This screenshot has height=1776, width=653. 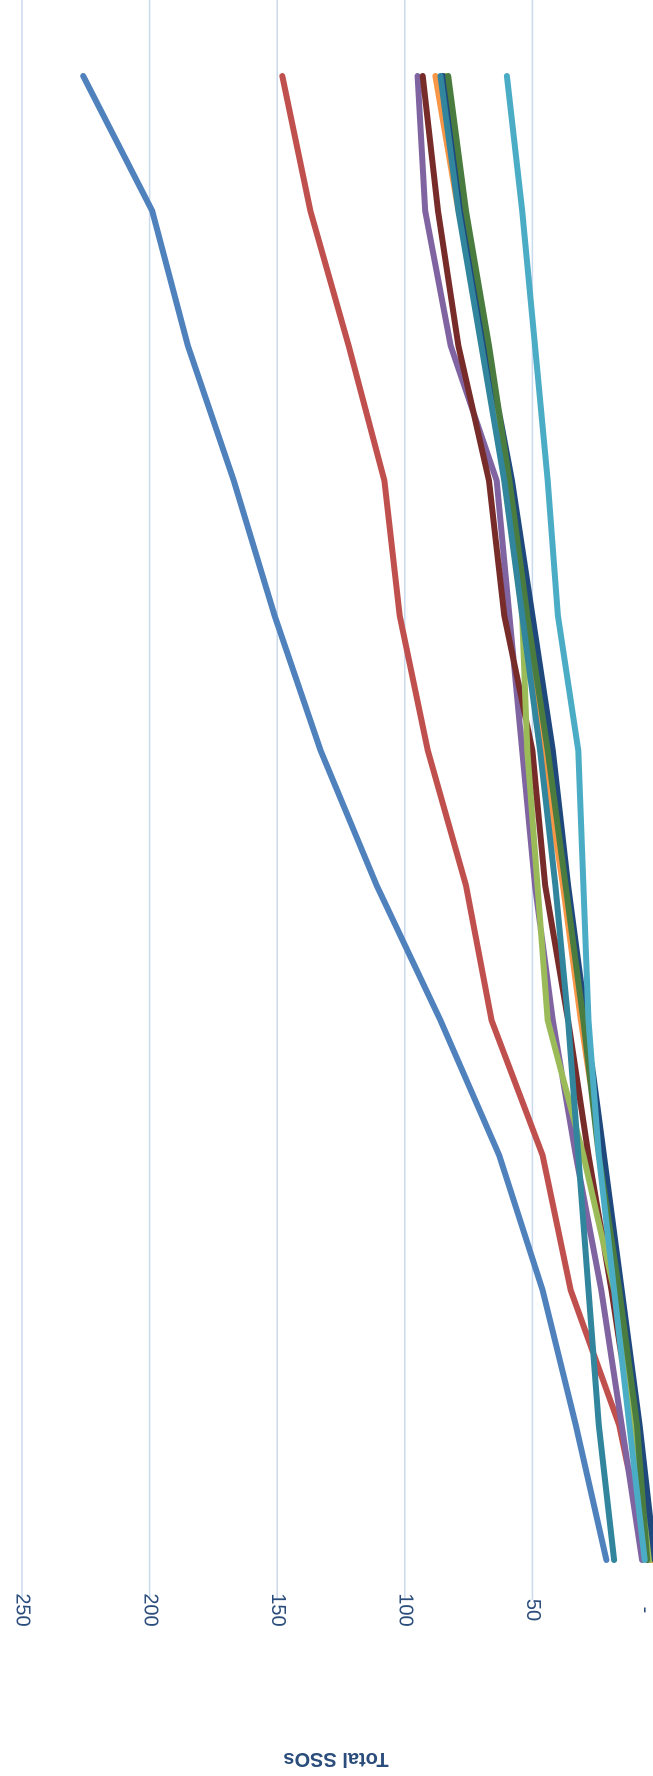 What do you see at coordinates (332, 1609) in the screenshot?
I see `y-axis-ticks: 250 200 150 100 50 -` at bounding box center [332, 1609].